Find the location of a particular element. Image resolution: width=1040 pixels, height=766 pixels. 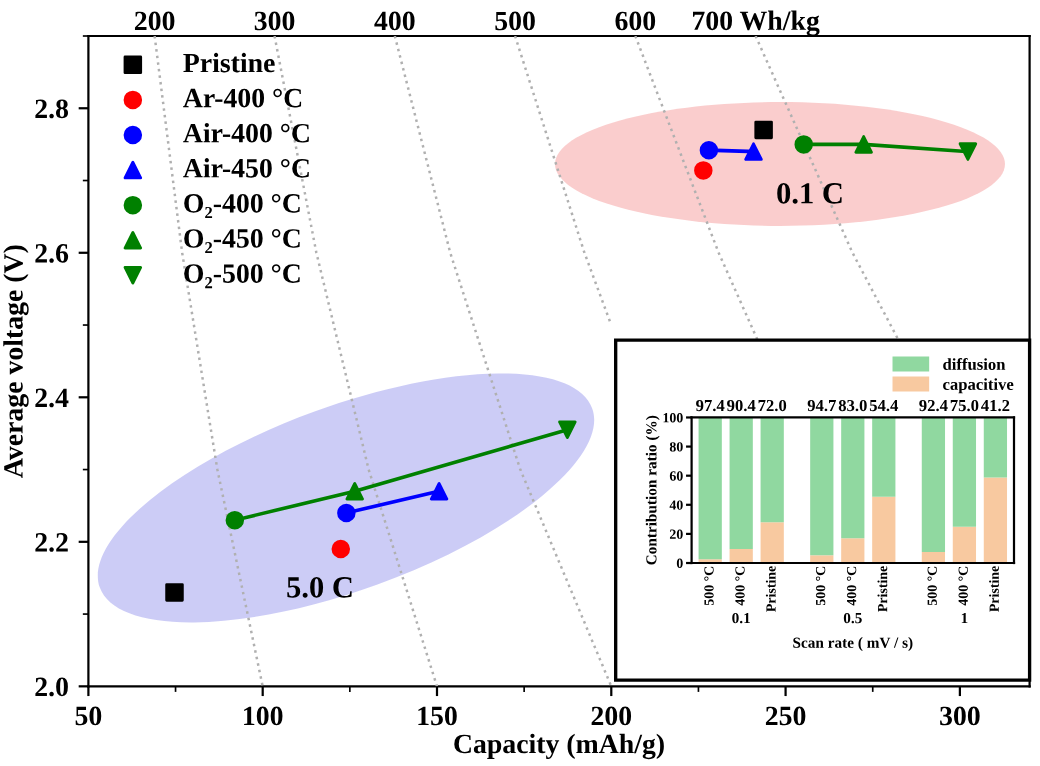

data-label: 97.4 is located at coordinates (710, 405).